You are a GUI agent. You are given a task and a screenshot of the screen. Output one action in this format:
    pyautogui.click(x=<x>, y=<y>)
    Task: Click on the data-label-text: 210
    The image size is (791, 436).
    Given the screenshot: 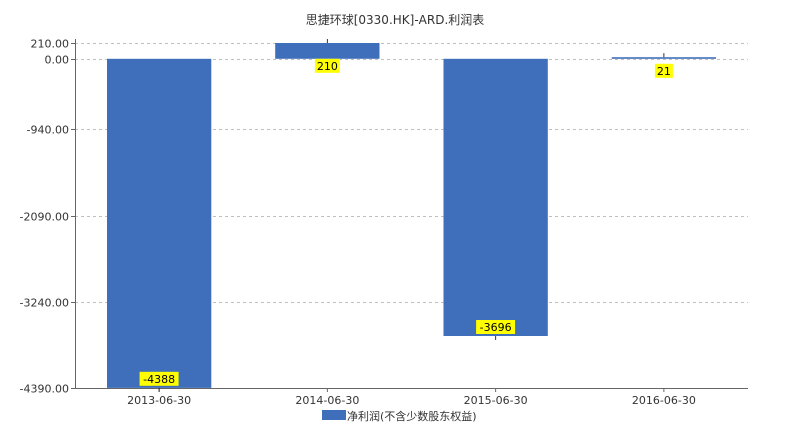 What is the action you would take?
    pyautogui.click(x=327, y=66)
    